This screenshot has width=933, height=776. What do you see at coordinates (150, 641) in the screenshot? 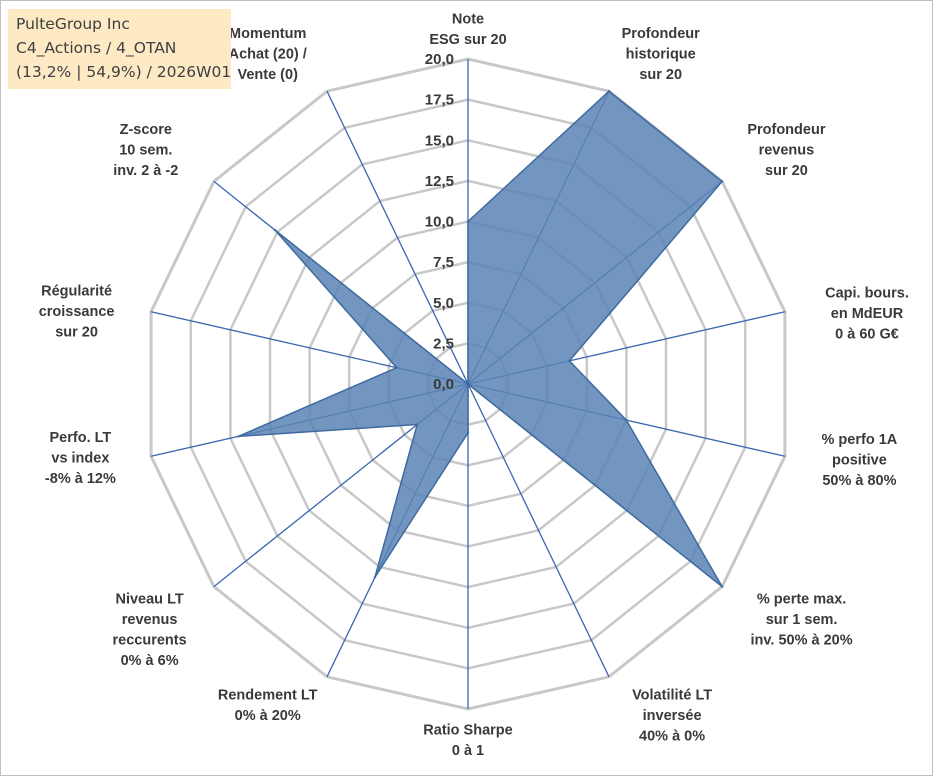
I see `axis-label-9-line-2: reccurents` at bounding box center [150, 641].